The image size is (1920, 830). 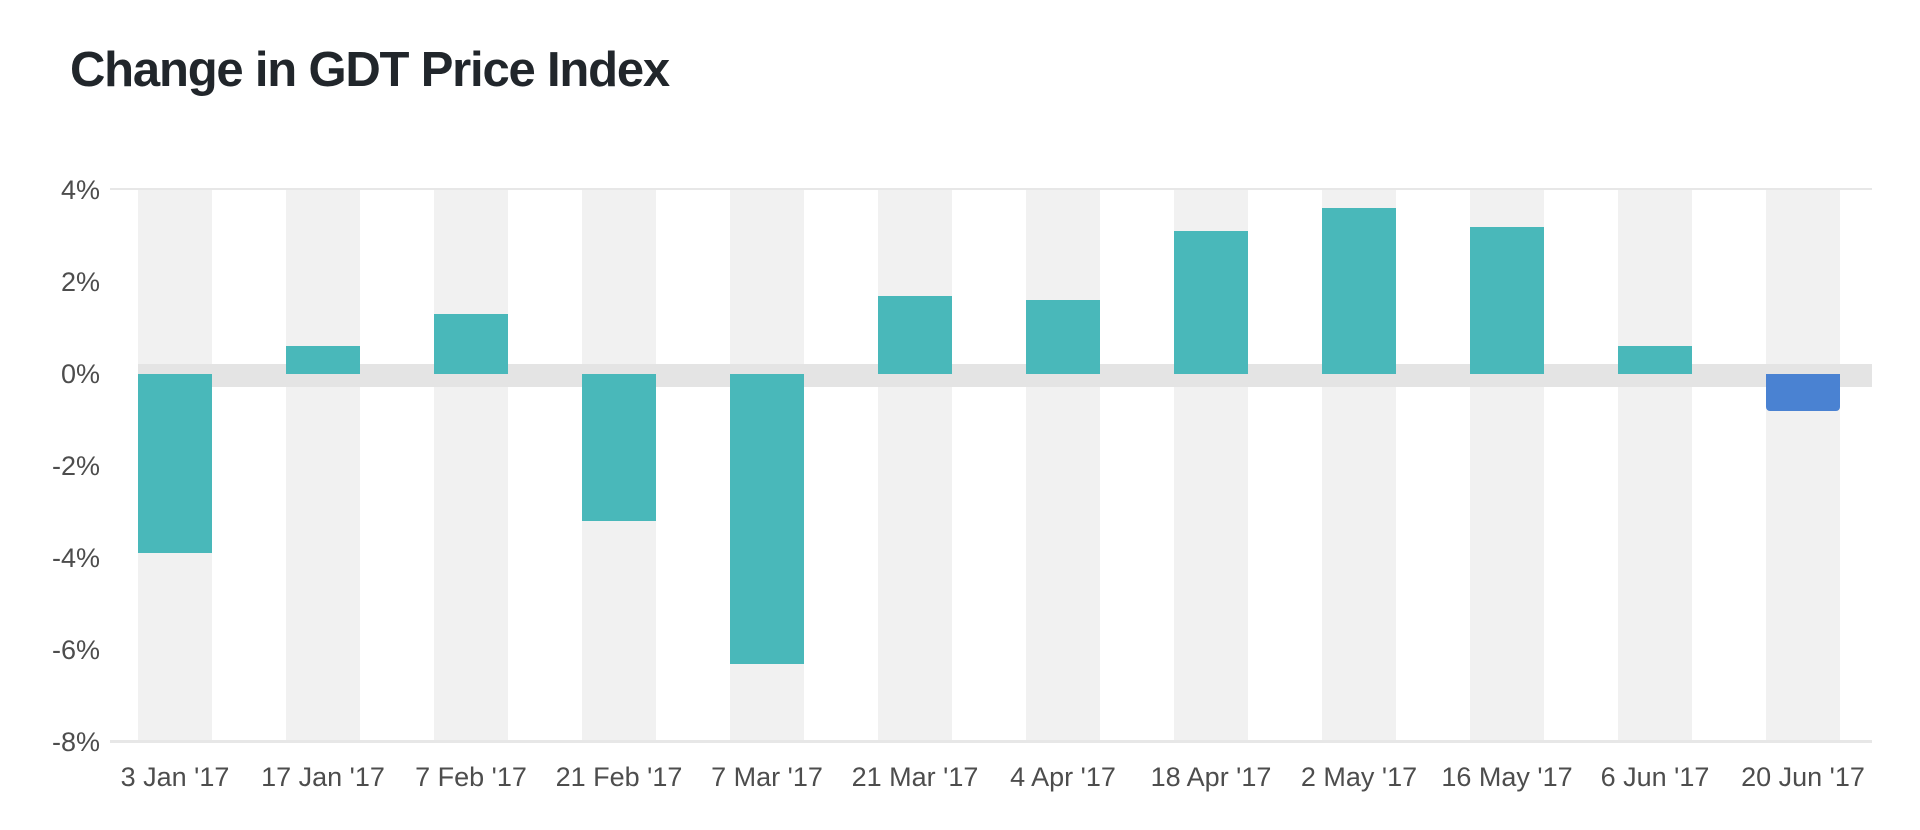 I want to click on x-tick-label: 21 Mar '17, so click(x=915, y=777).